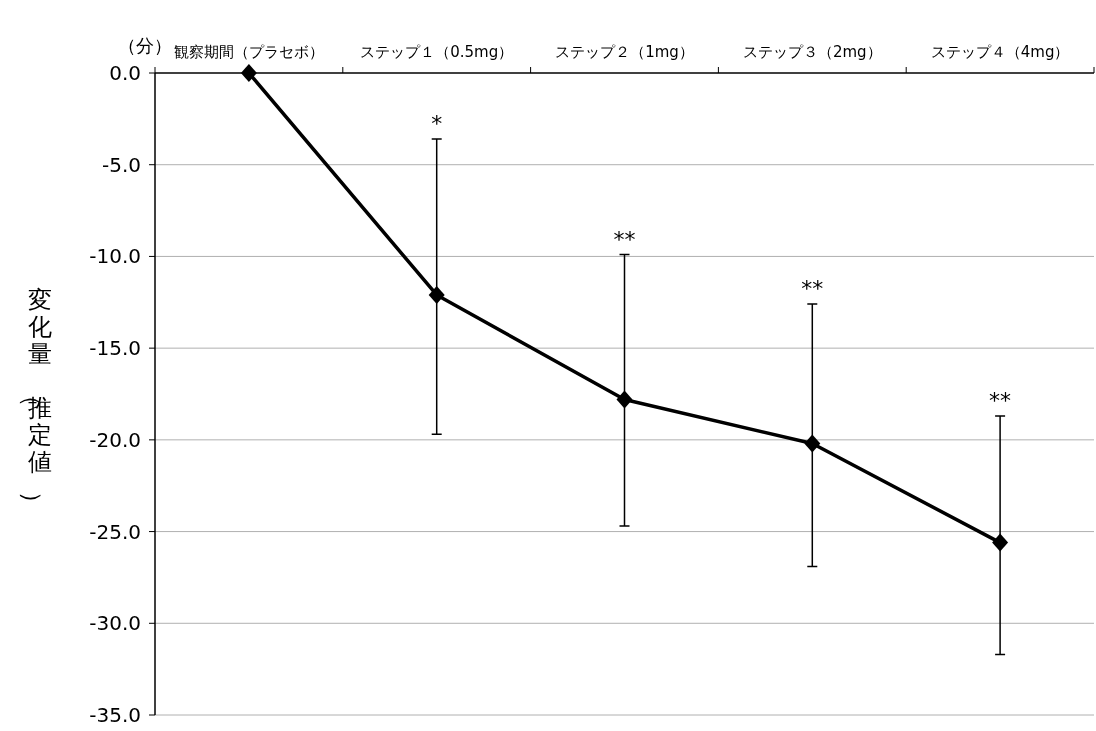  I want to click on y-tick-label: -15.0, so click(115, 348).